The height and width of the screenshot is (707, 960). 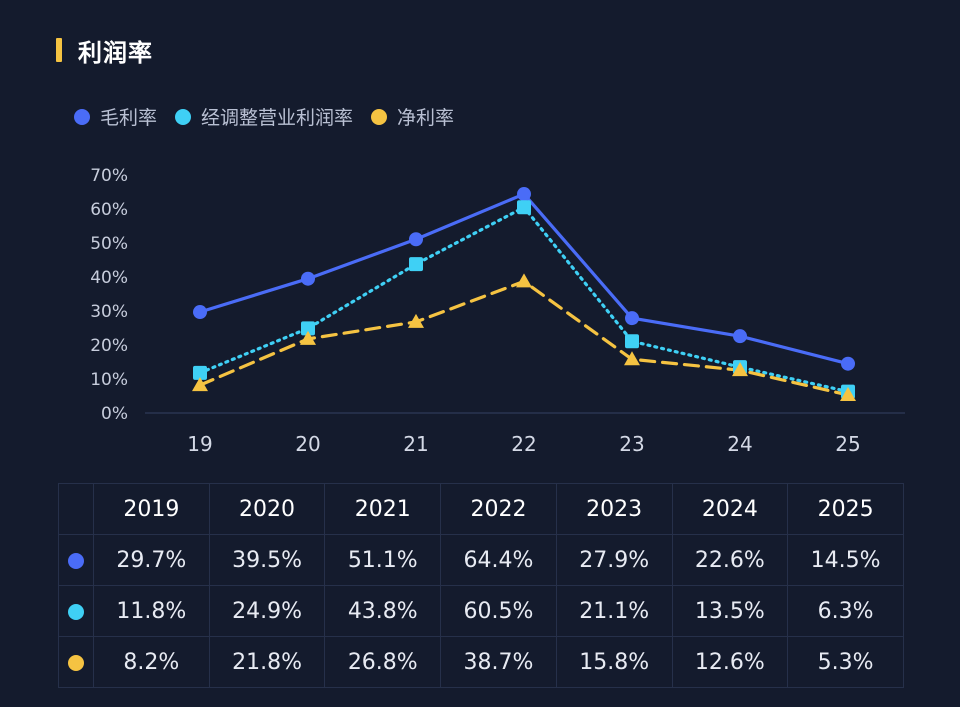 What do you see at coordinates (730, 662) in the screenshot?
I see `table-cell: 12.6%` at bounding box center [730, 662].